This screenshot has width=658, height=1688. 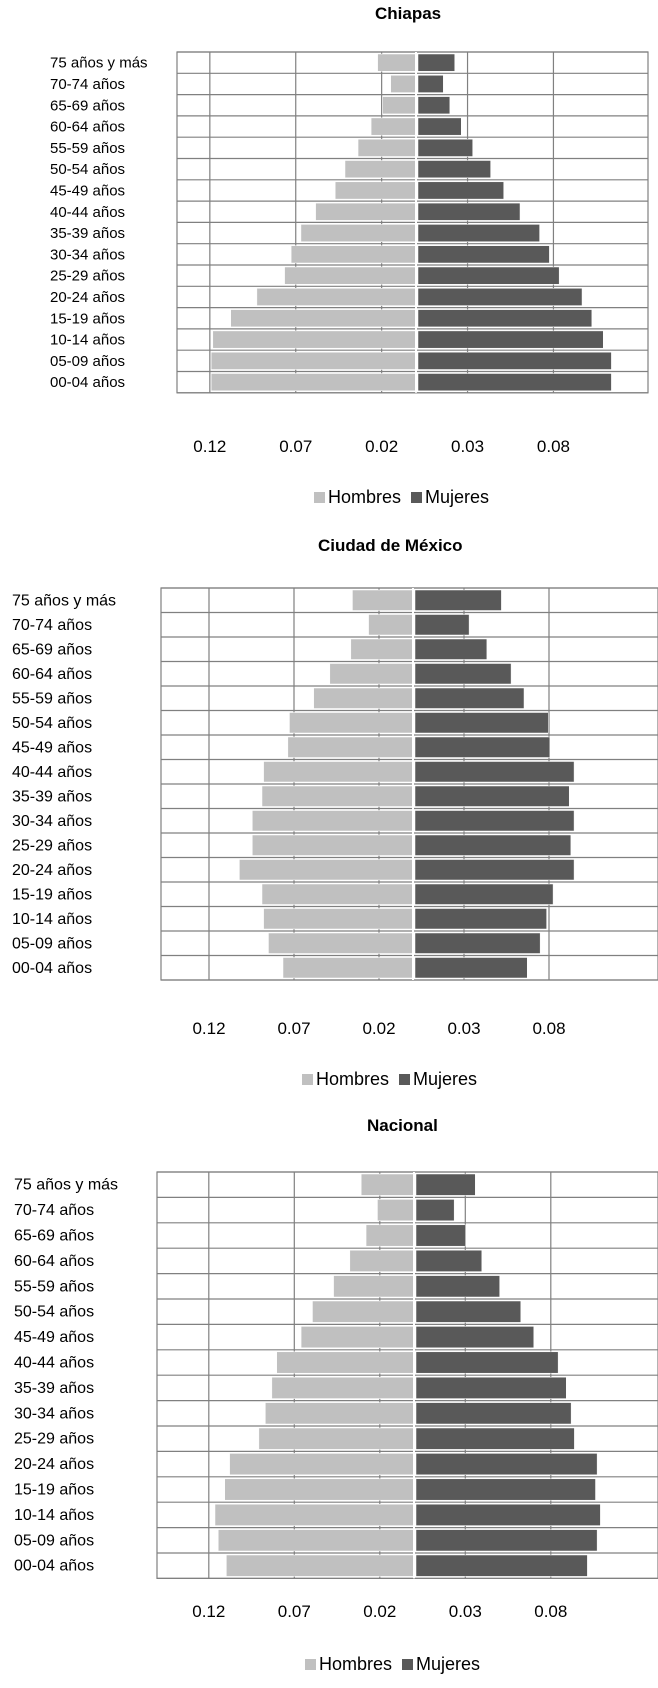 I want to click on y-tick-label: 10-14 años, so click(x=87, y=340).